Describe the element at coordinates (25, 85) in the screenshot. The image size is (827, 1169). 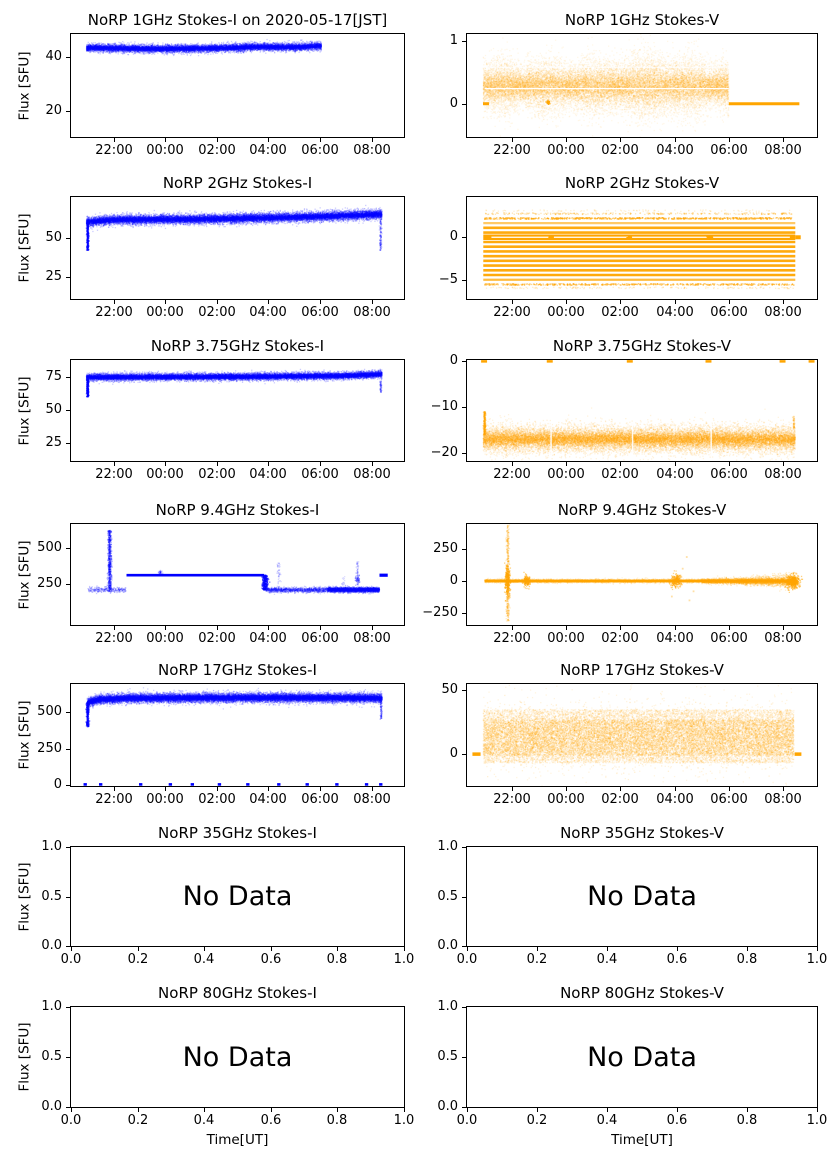
I see `y-axis-label-norp-1ghz-stokes-i: Flux [SFU]` at that location.